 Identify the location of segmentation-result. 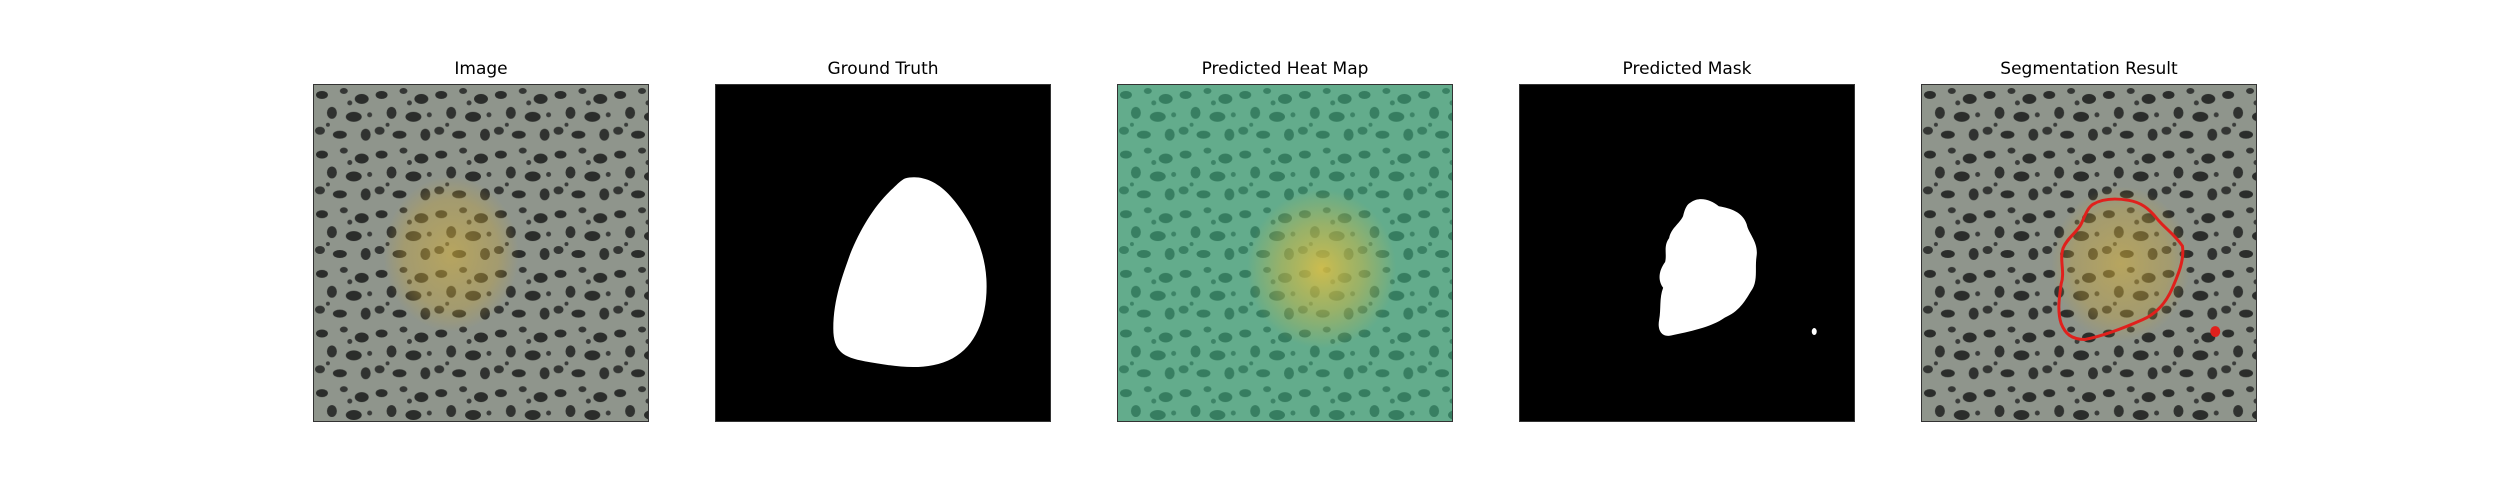
(2089, 253).